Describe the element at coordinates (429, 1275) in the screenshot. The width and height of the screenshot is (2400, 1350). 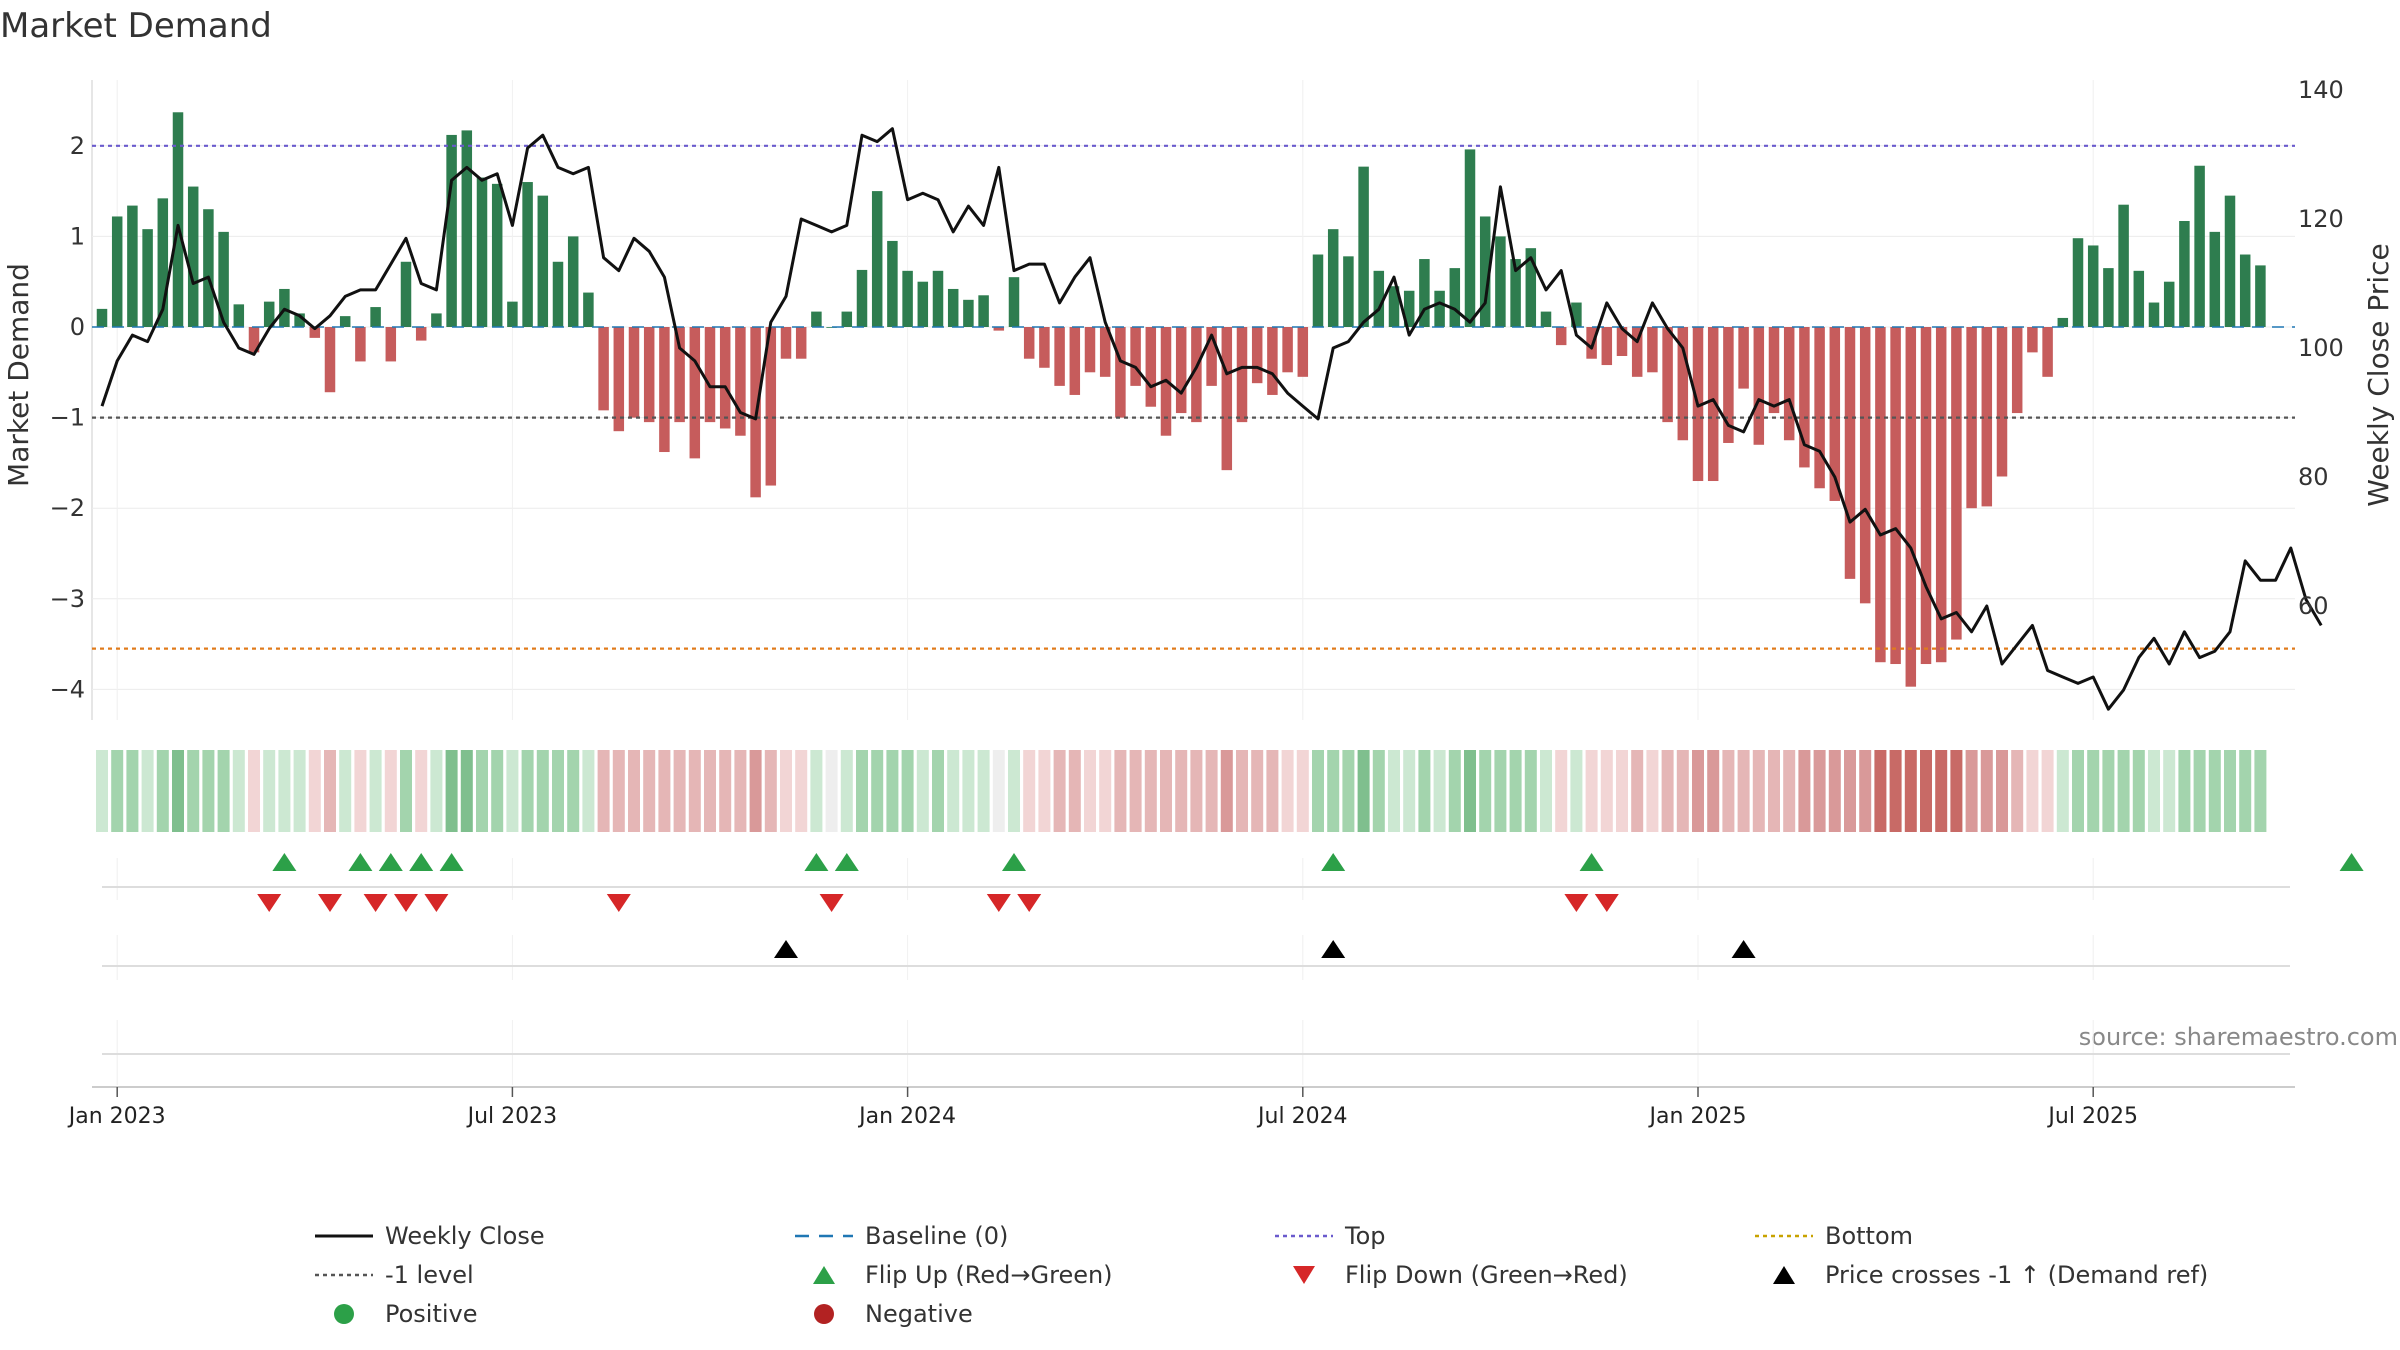
I see `legend-label: -1 level` at that location.